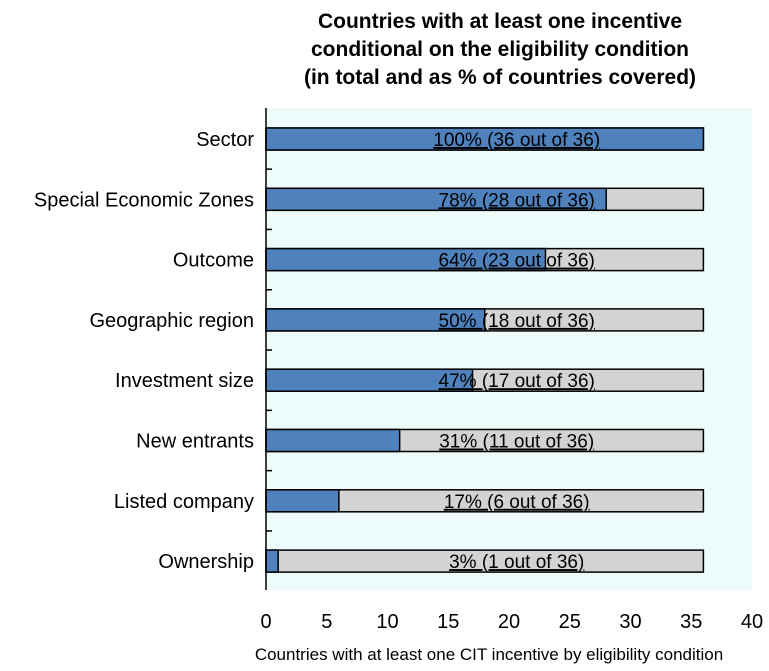  Describe the element at coordinates (517, 200) in the screenshot. I see `data-label: 78% (28 out of 36)` at that location.